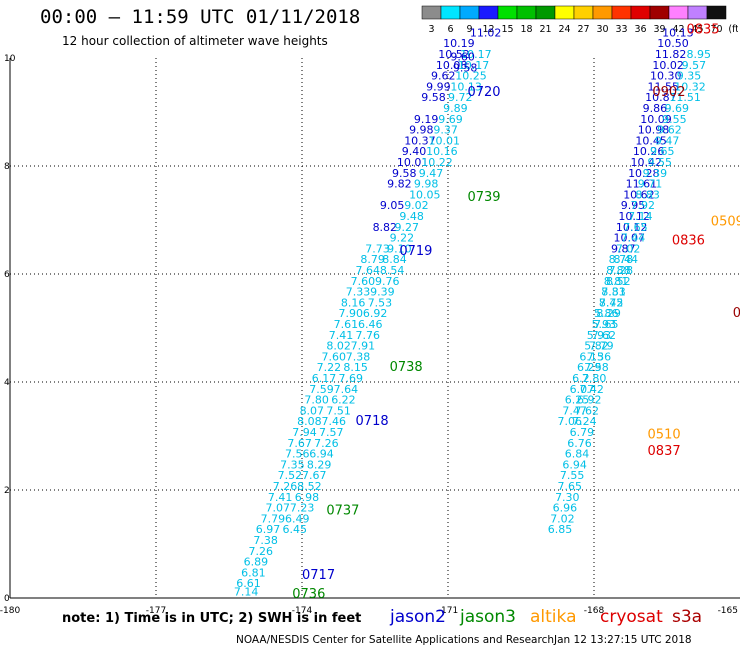 This screenshot has height=650, width=740. I want to click on wave-height-label: 11.51, so click(685, 97).